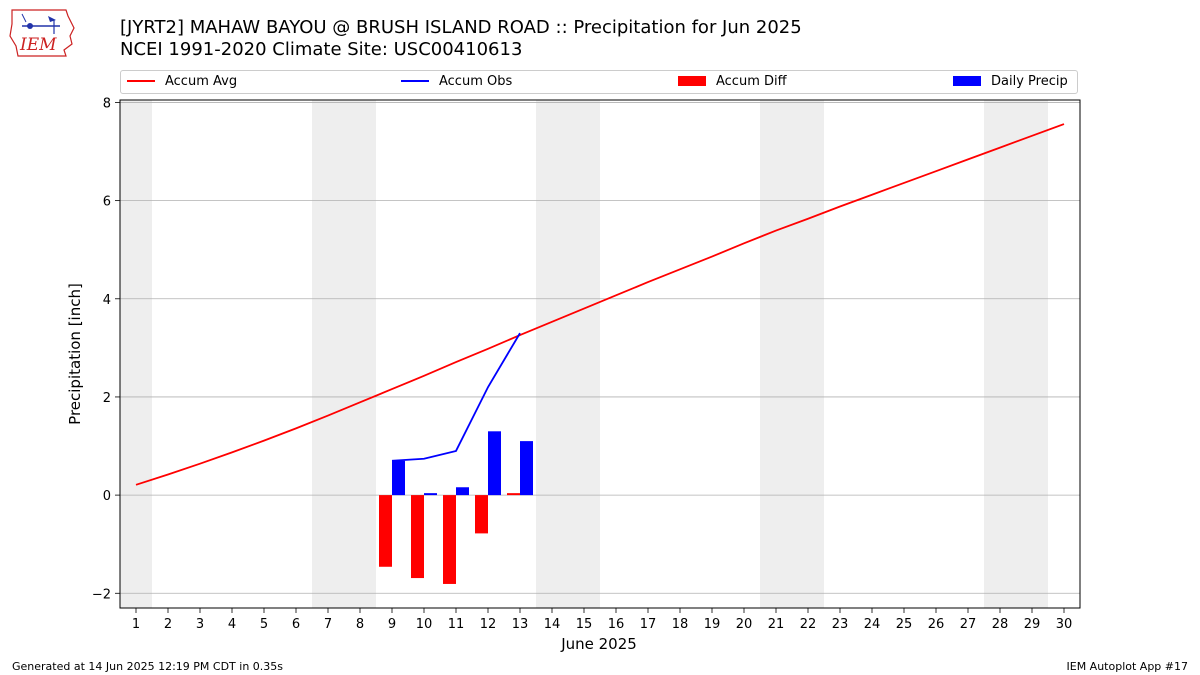 The image size is (1200, 675). Describe the element at coordinates (744, 624) in the screenshot. I see `x-tick-label-20: 20` at that location.